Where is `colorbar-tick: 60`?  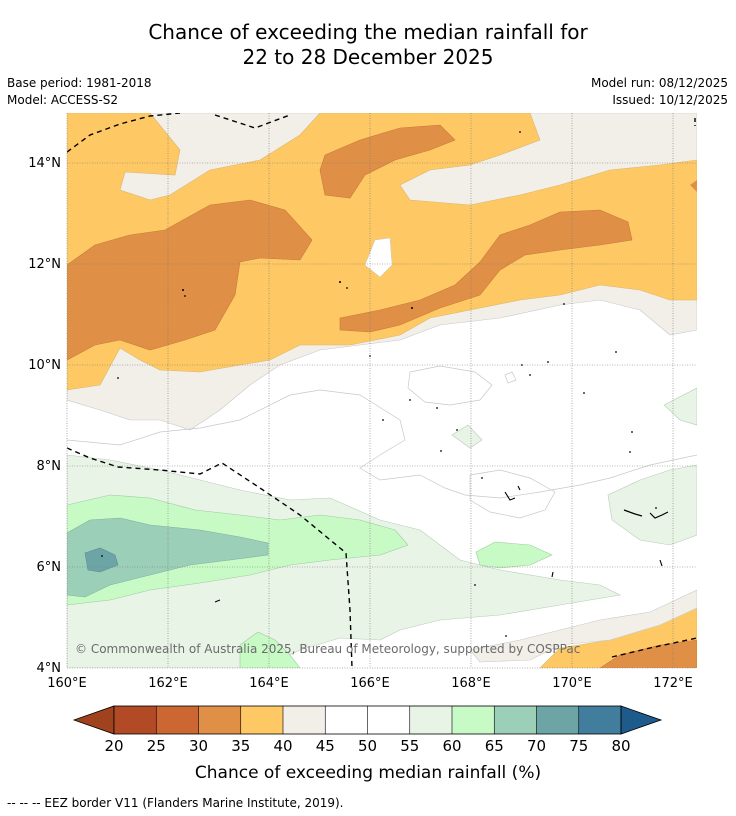
colorbar-tick: 60 is located at coordinates (451, 746).